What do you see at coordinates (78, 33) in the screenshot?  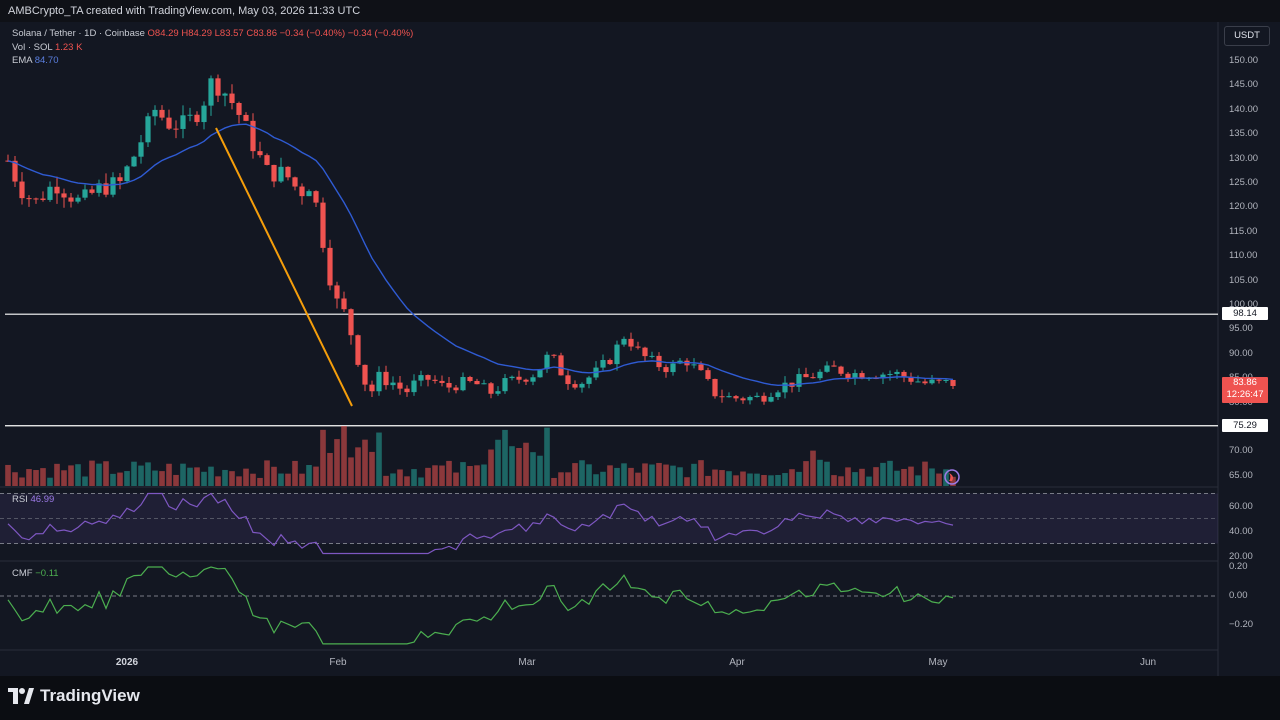 I see `legend-symbol: Solana / Tether · 1D · Coinbase` at bounding box center [78, 33].